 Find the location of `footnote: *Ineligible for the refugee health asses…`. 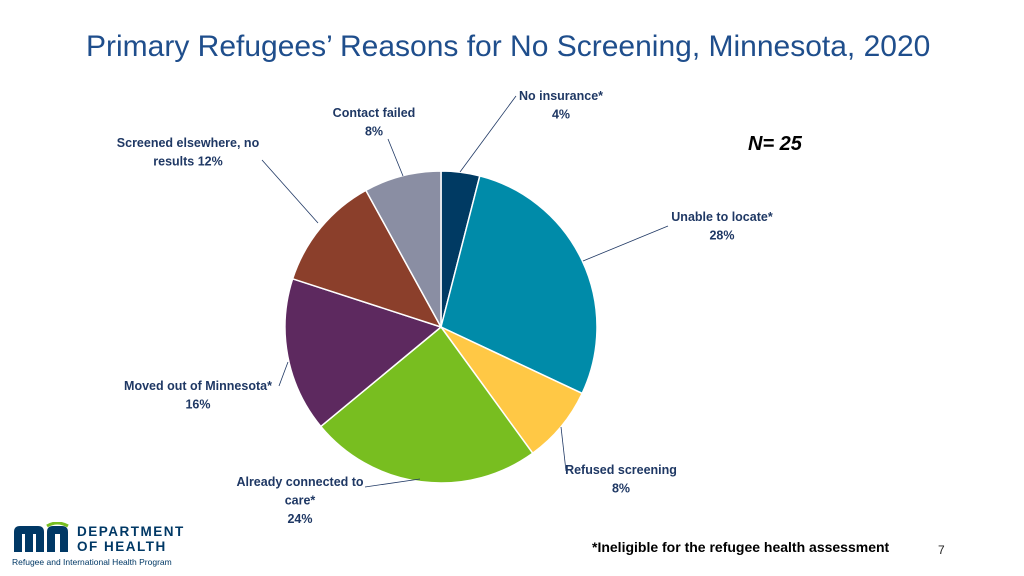

footnote: *Ineligible for the refugee health asses… is located at coordinates (741, 547).